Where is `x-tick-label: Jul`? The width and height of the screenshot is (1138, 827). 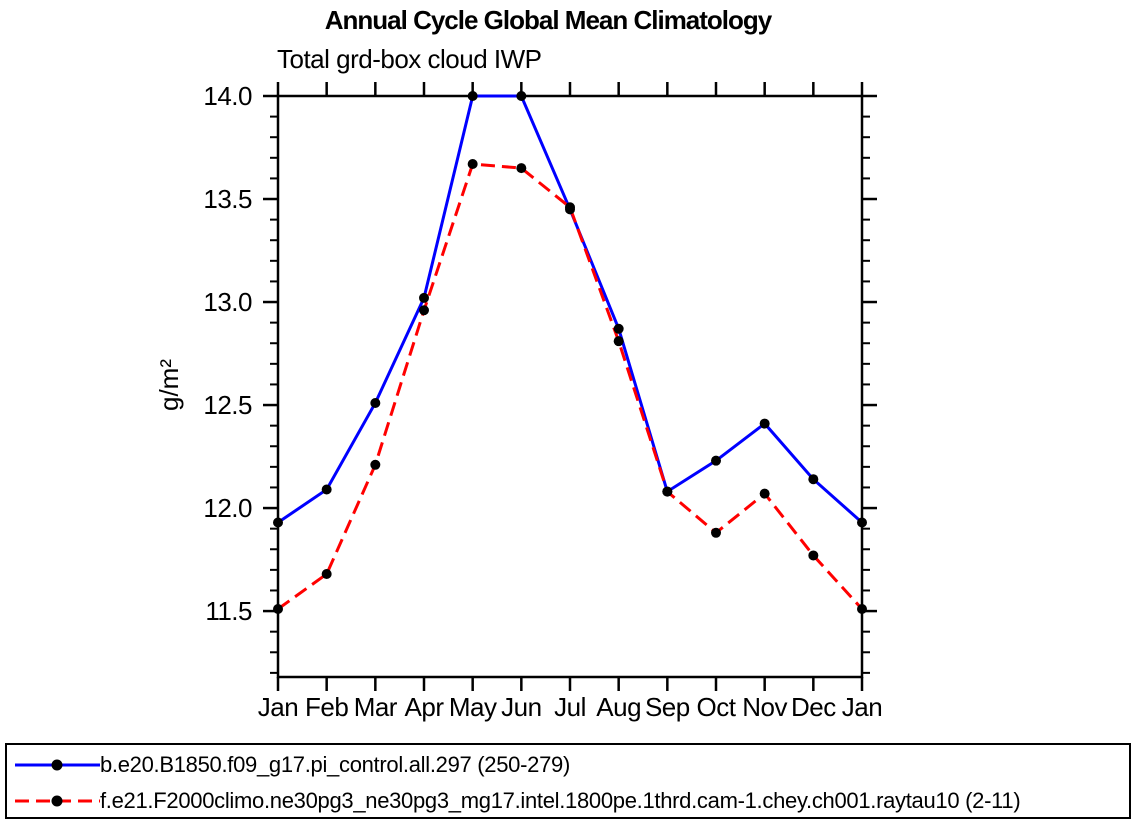 x-tick-label: Jul is located at coordinates (570, 707).